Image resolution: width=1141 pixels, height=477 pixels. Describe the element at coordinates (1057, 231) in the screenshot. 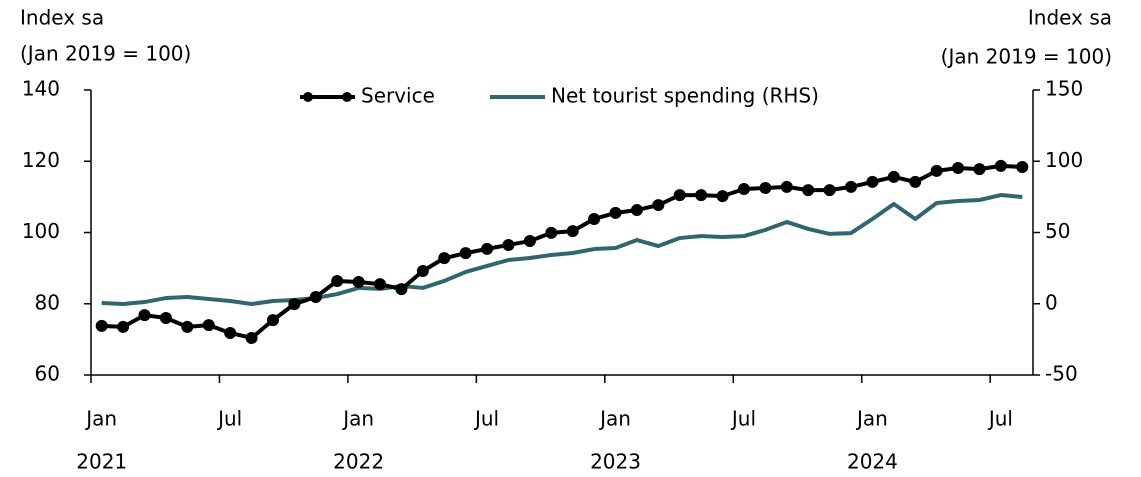

I see `y2-tick-label: 50` at that location.